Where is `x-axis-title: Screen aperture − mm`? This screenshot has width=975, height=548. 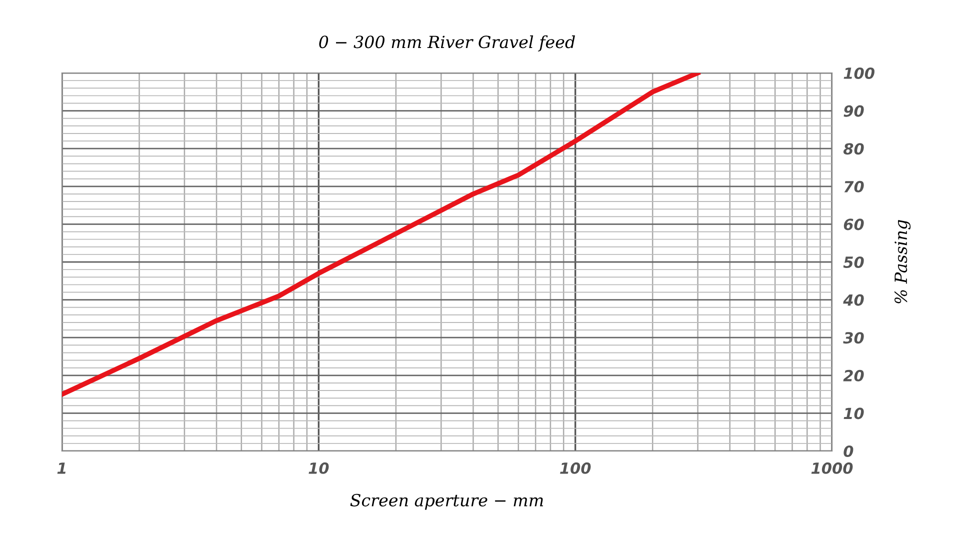
x-axis-title: Screen aperture − mm is located at coordinates (447, 502).